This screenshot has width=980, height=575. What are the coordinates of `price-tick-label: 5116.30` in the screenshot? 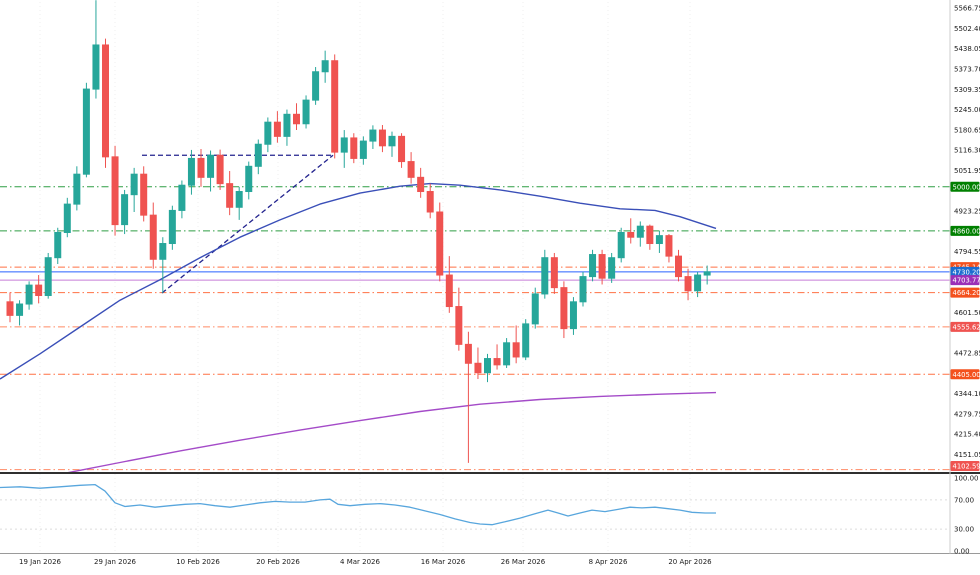 It's located at (967, 151).